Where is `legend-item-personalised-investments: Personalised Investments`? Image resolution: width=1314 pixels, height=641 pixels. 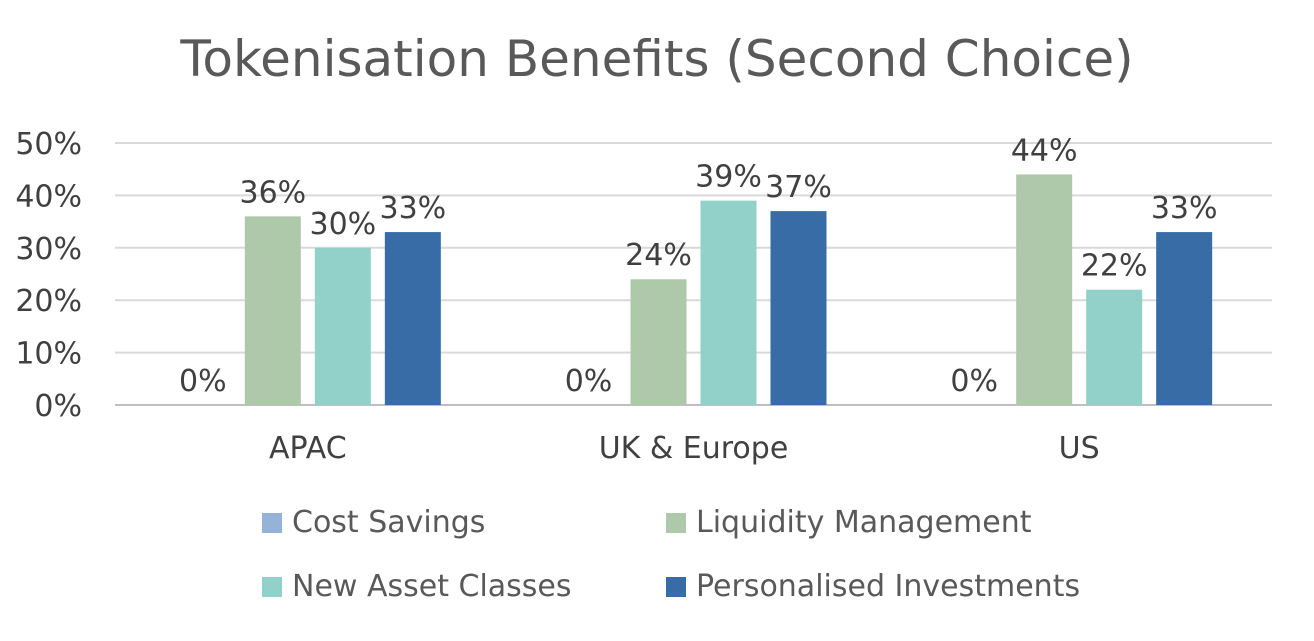 legend-item-personalised-investments: Personalised Investments is located at coordinates (873, 586).